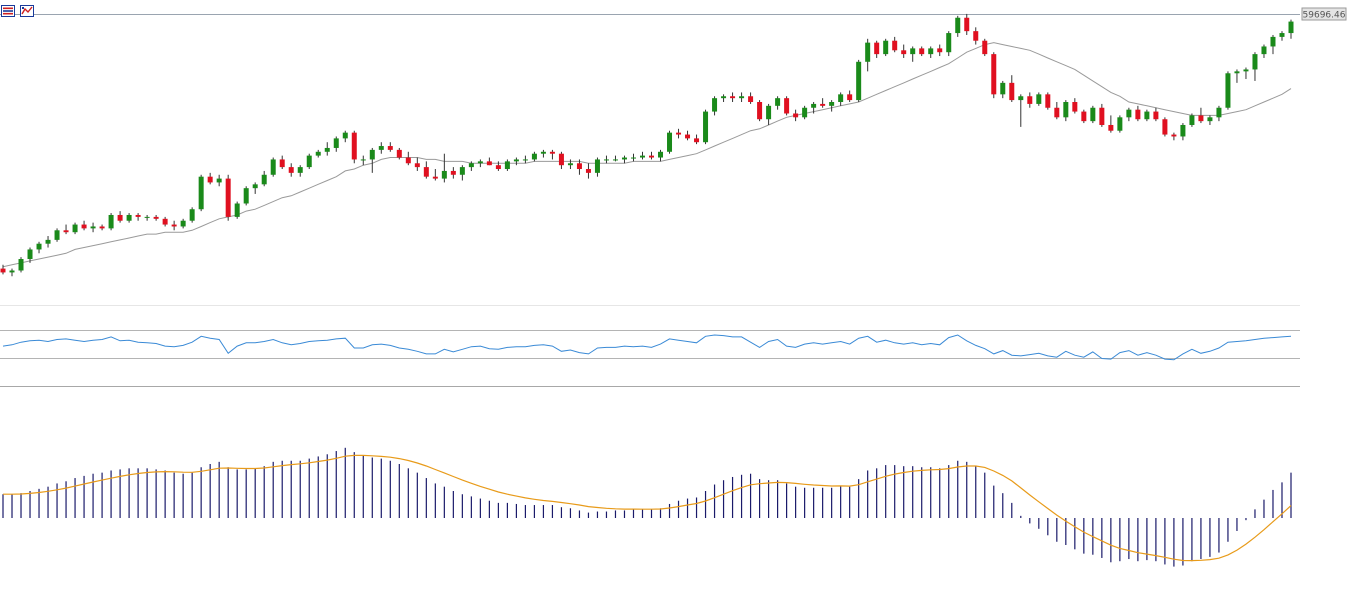 This screenshot has width=1350, height=599. What do you see at coordinates (1324, 16) in the screenshot?
I see `price-tag-label: 59696.46` at bounding box center [1324, 16].